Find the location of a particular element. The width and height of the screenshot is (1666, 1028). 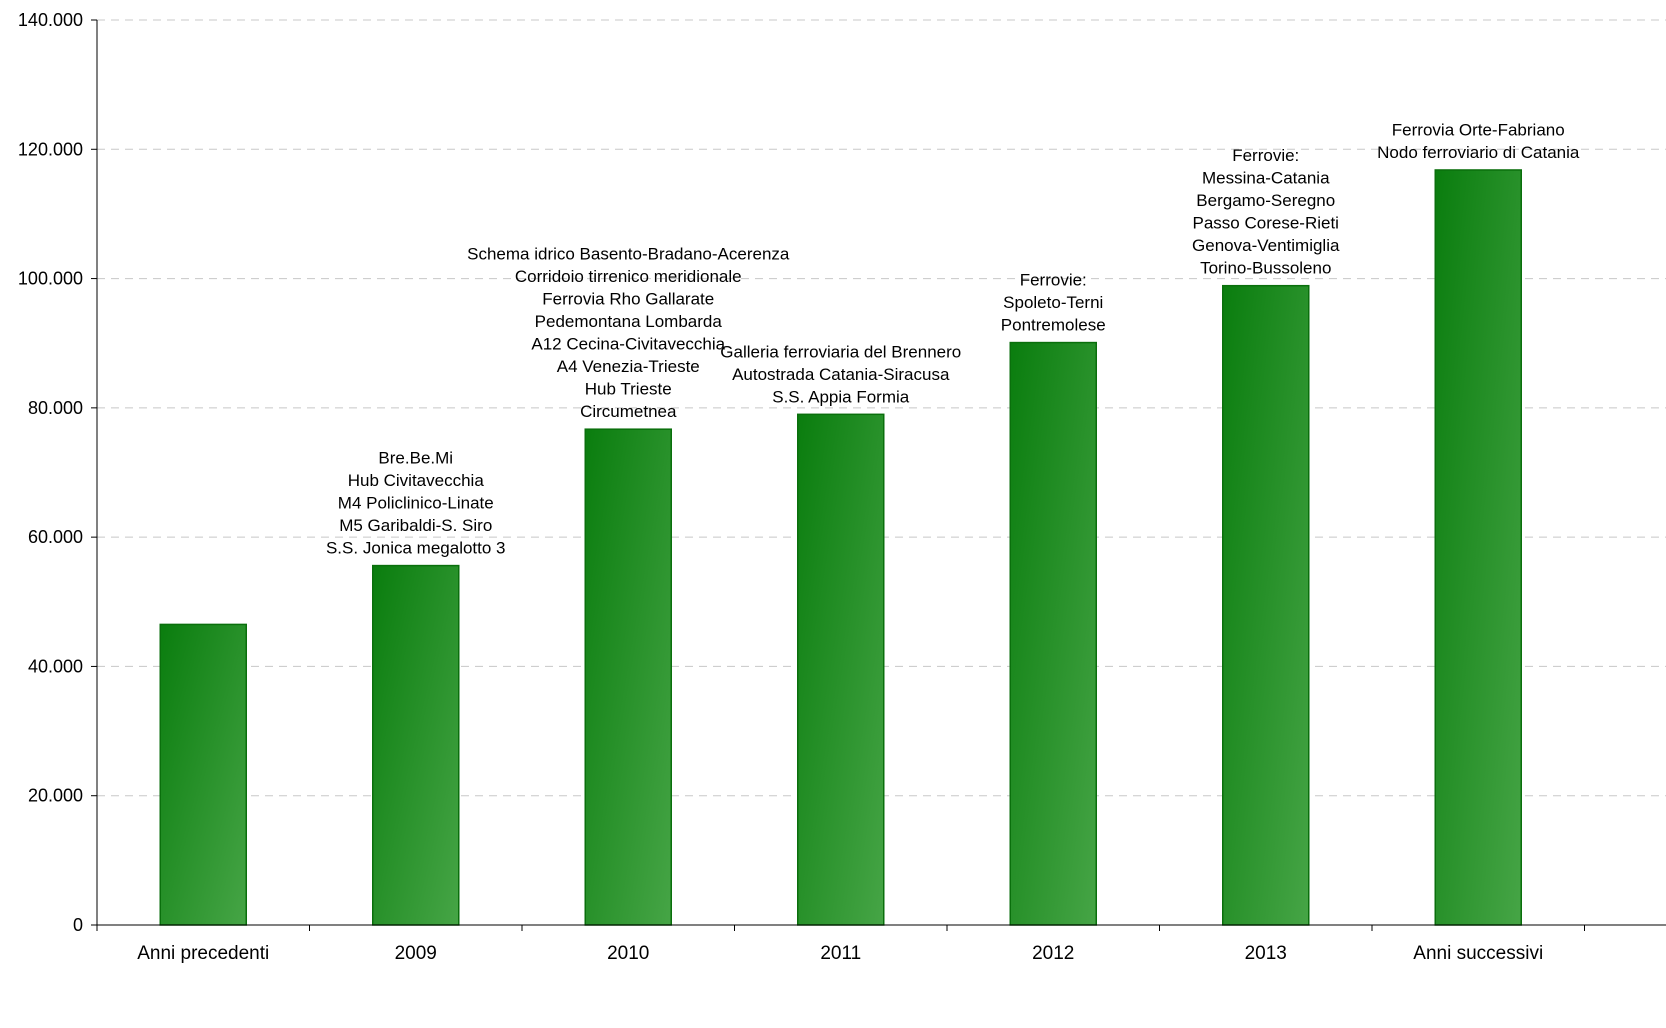

bar-annotation: M5 Garibaldi-S. Siro is located at coordinates (415, 525).